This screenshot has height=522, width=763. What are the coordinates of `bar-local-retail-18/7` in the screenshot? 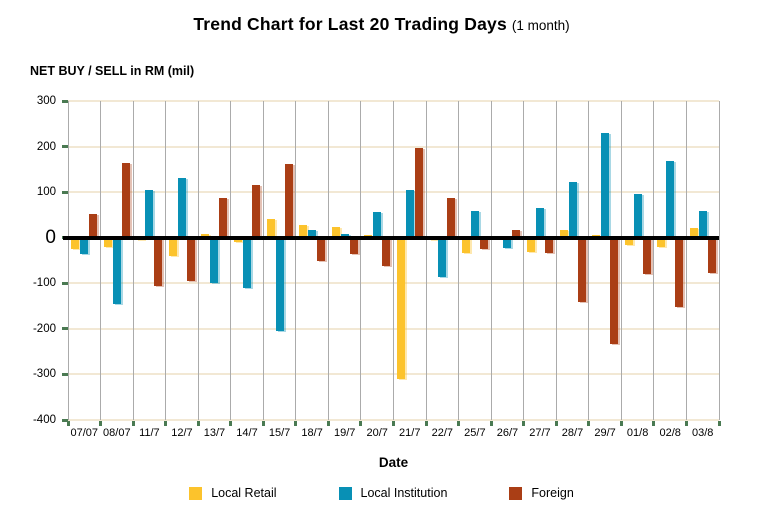 It's located at (303, 231).